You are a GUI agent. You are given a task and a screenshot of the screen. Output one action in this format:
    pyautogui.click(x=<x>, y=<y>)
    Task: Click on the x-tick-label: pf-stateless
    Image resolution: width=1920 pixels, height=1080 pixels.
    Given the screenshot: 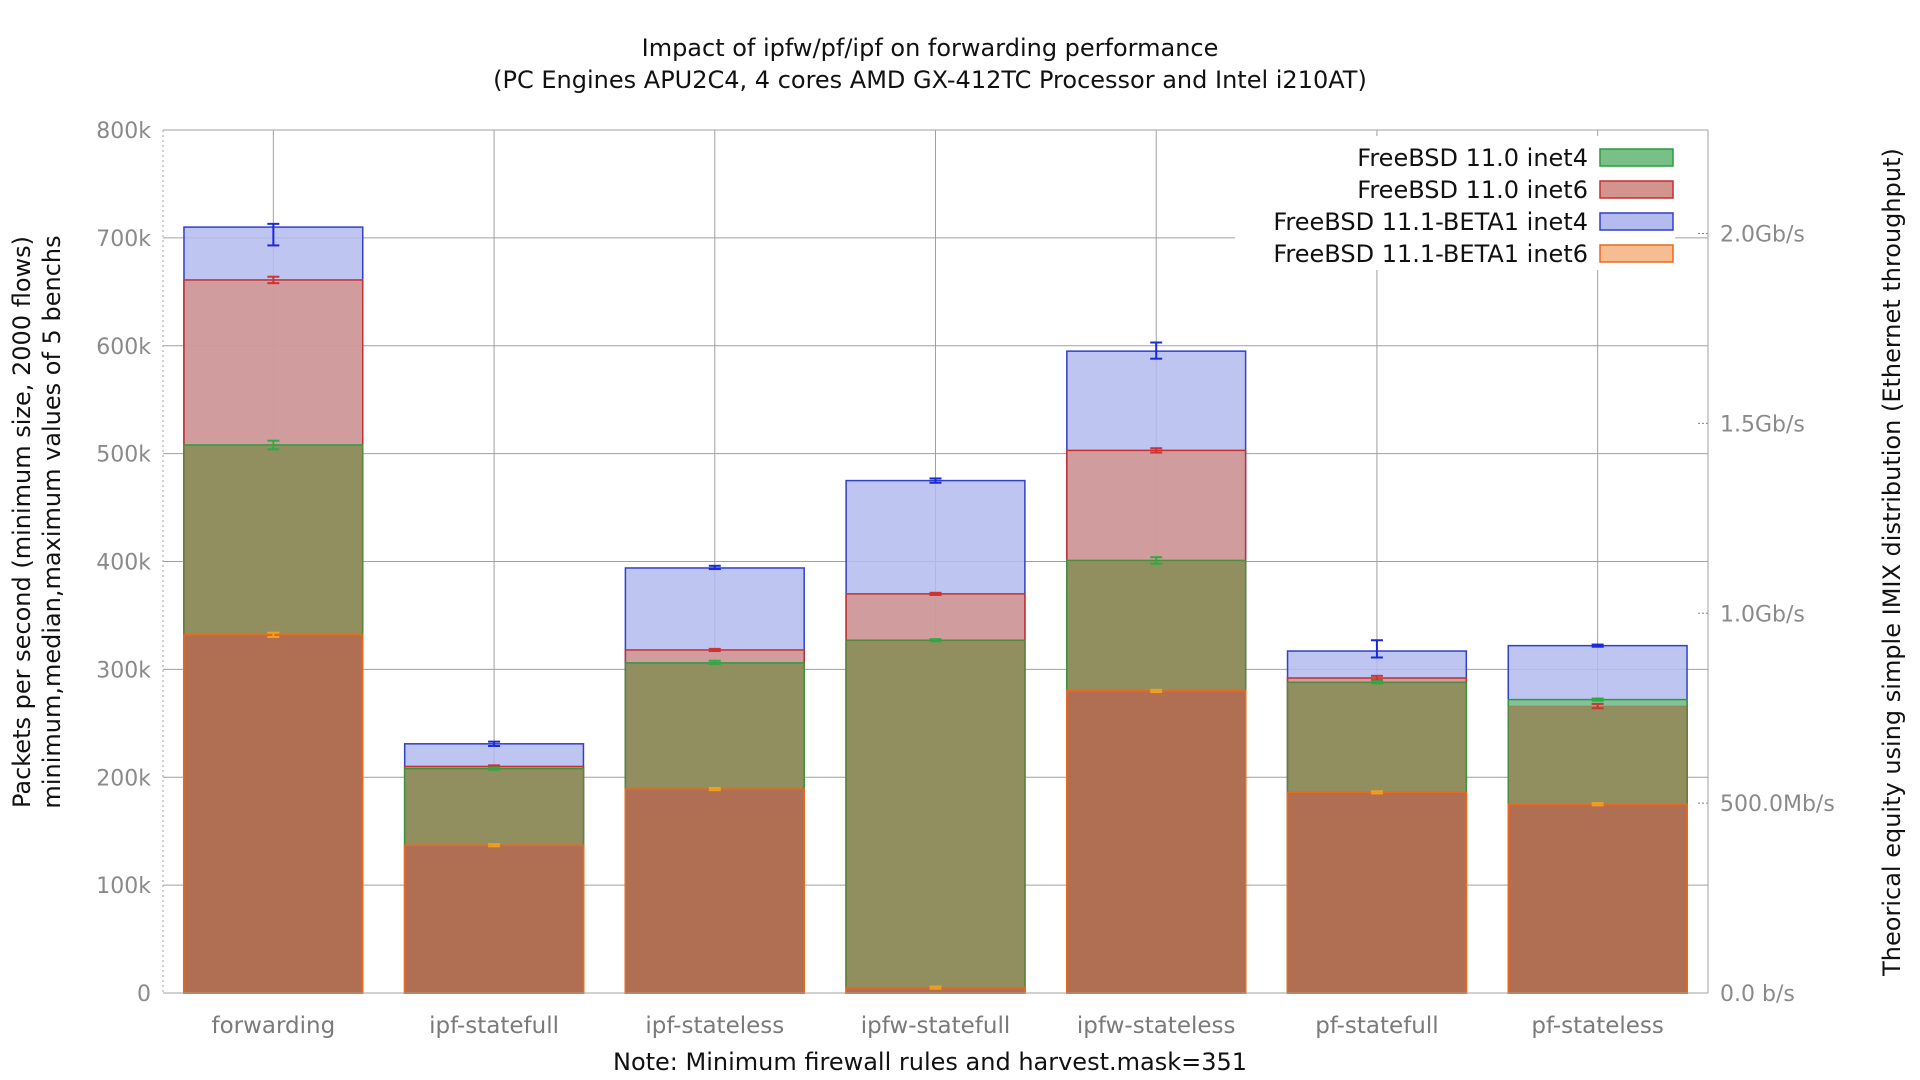 What is the action you would take?
    pyautogui.click(x=1597, y=1026)
    